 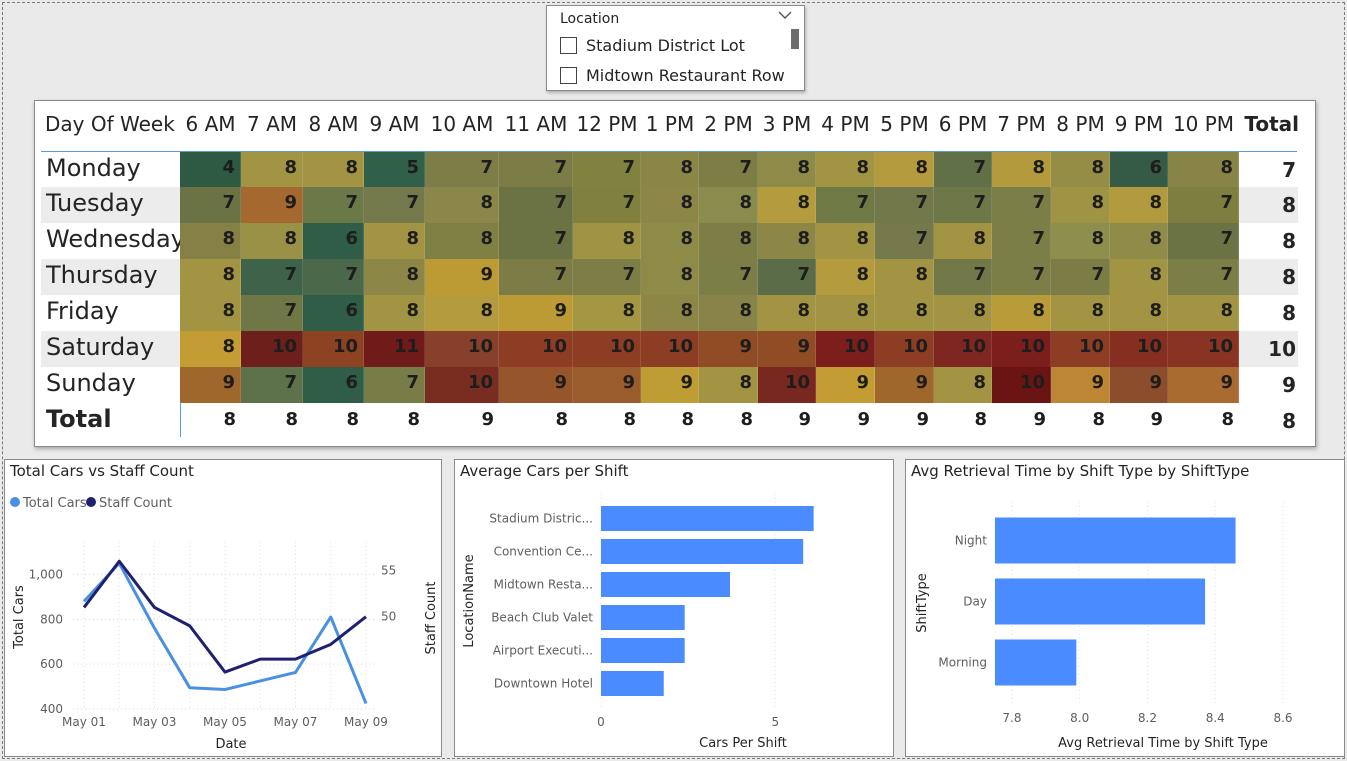 What do you see at coordinates (1079, 718) in the screenshot?
I see `x-tick-label: 8.0` at bounding box center [1079, 718].